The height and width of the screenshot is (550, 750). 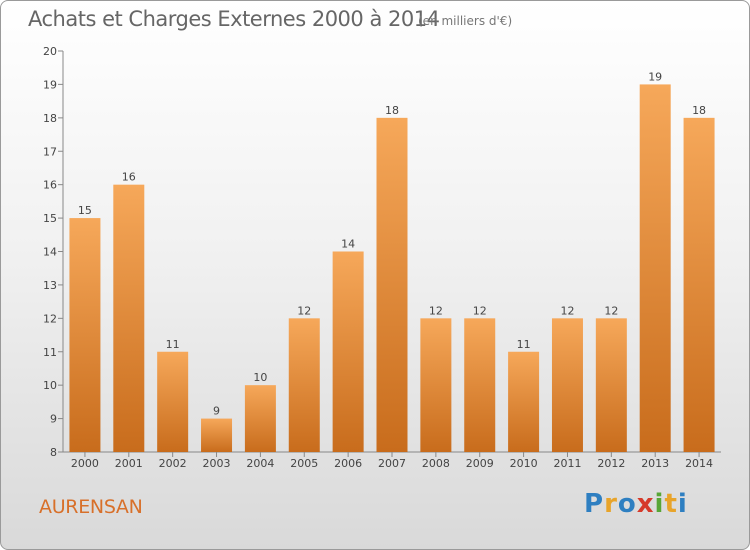 I want to click on bar-value-label: 19, so click(x=655, y=76).